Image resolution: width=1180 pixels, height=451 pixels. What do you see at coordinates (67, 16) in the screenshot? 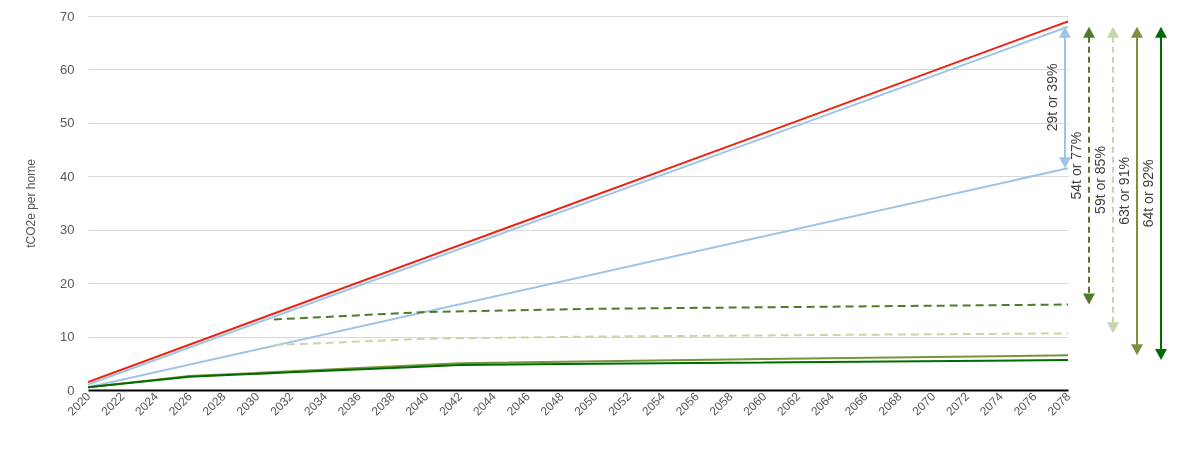
I see `y-tick-label: 70` at bounding box center [67, 16].